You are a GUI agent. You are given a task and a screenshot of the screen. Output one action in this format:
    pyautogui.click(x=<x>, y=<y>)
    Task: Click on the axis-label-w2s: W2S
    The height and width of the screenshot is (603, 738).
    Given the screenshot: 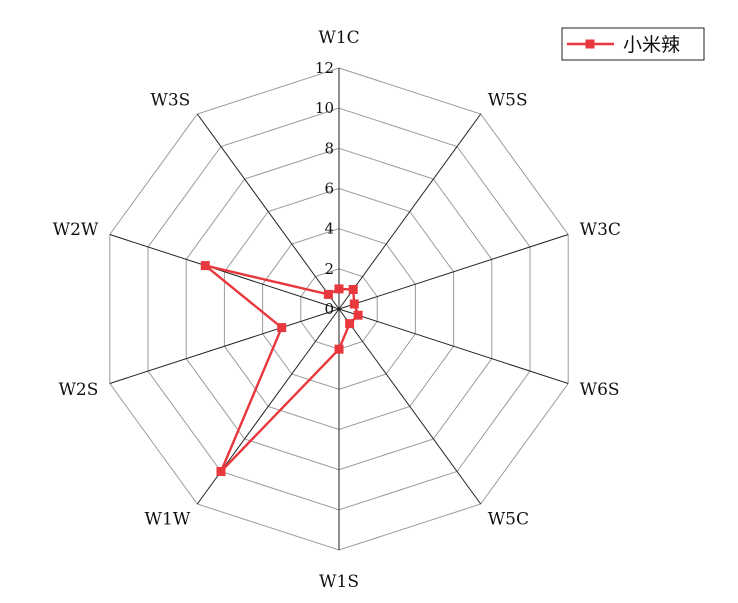 What is the action you would take?
    pyautogui.click(x=78, y=390)
    